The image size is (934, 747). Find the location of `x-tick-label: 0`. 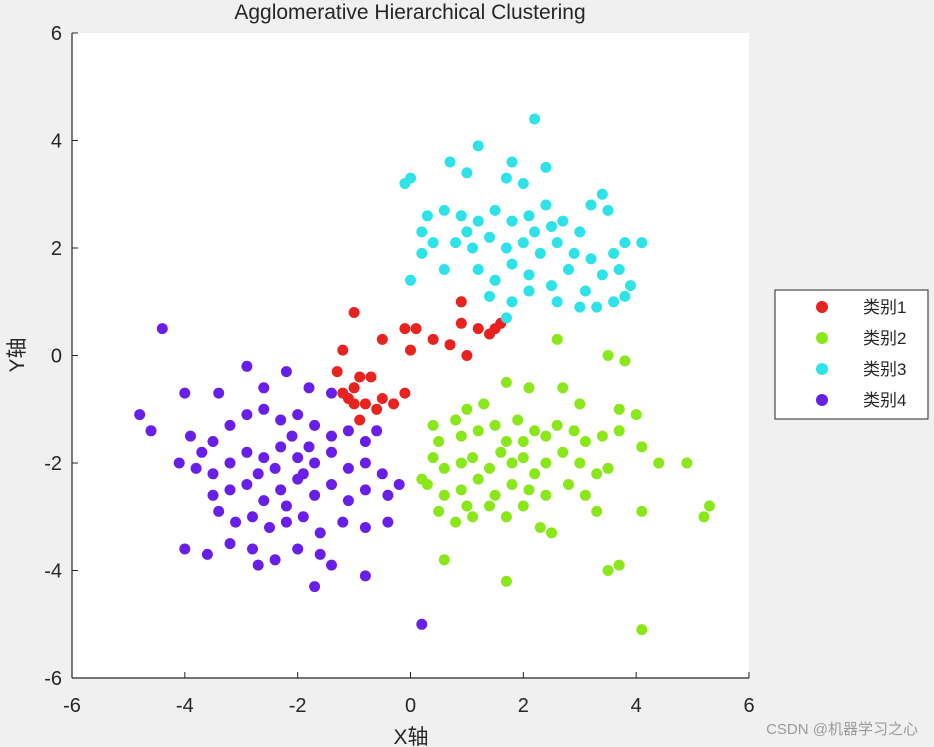

x-tick-label: 0 is located at coordinates (410, 706).